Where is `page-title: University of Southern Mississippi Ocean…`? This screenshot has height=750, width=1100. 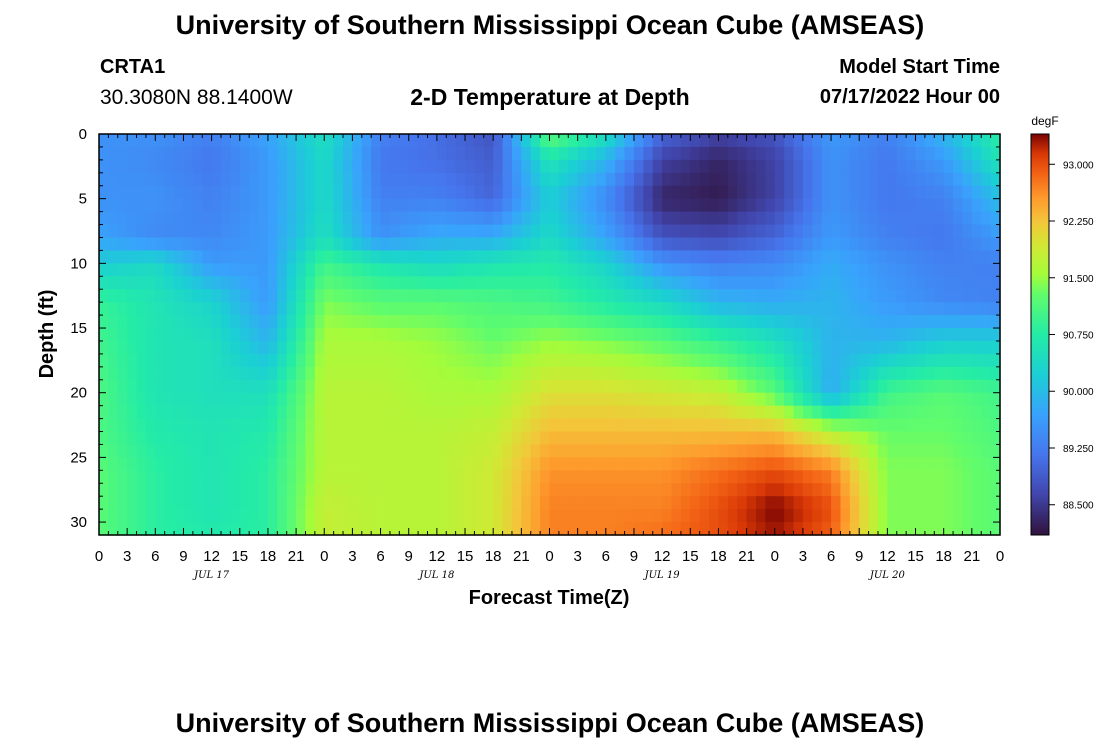
page-title: University of Southern Mississippi Ocean… is located at coordinates (550, 25).